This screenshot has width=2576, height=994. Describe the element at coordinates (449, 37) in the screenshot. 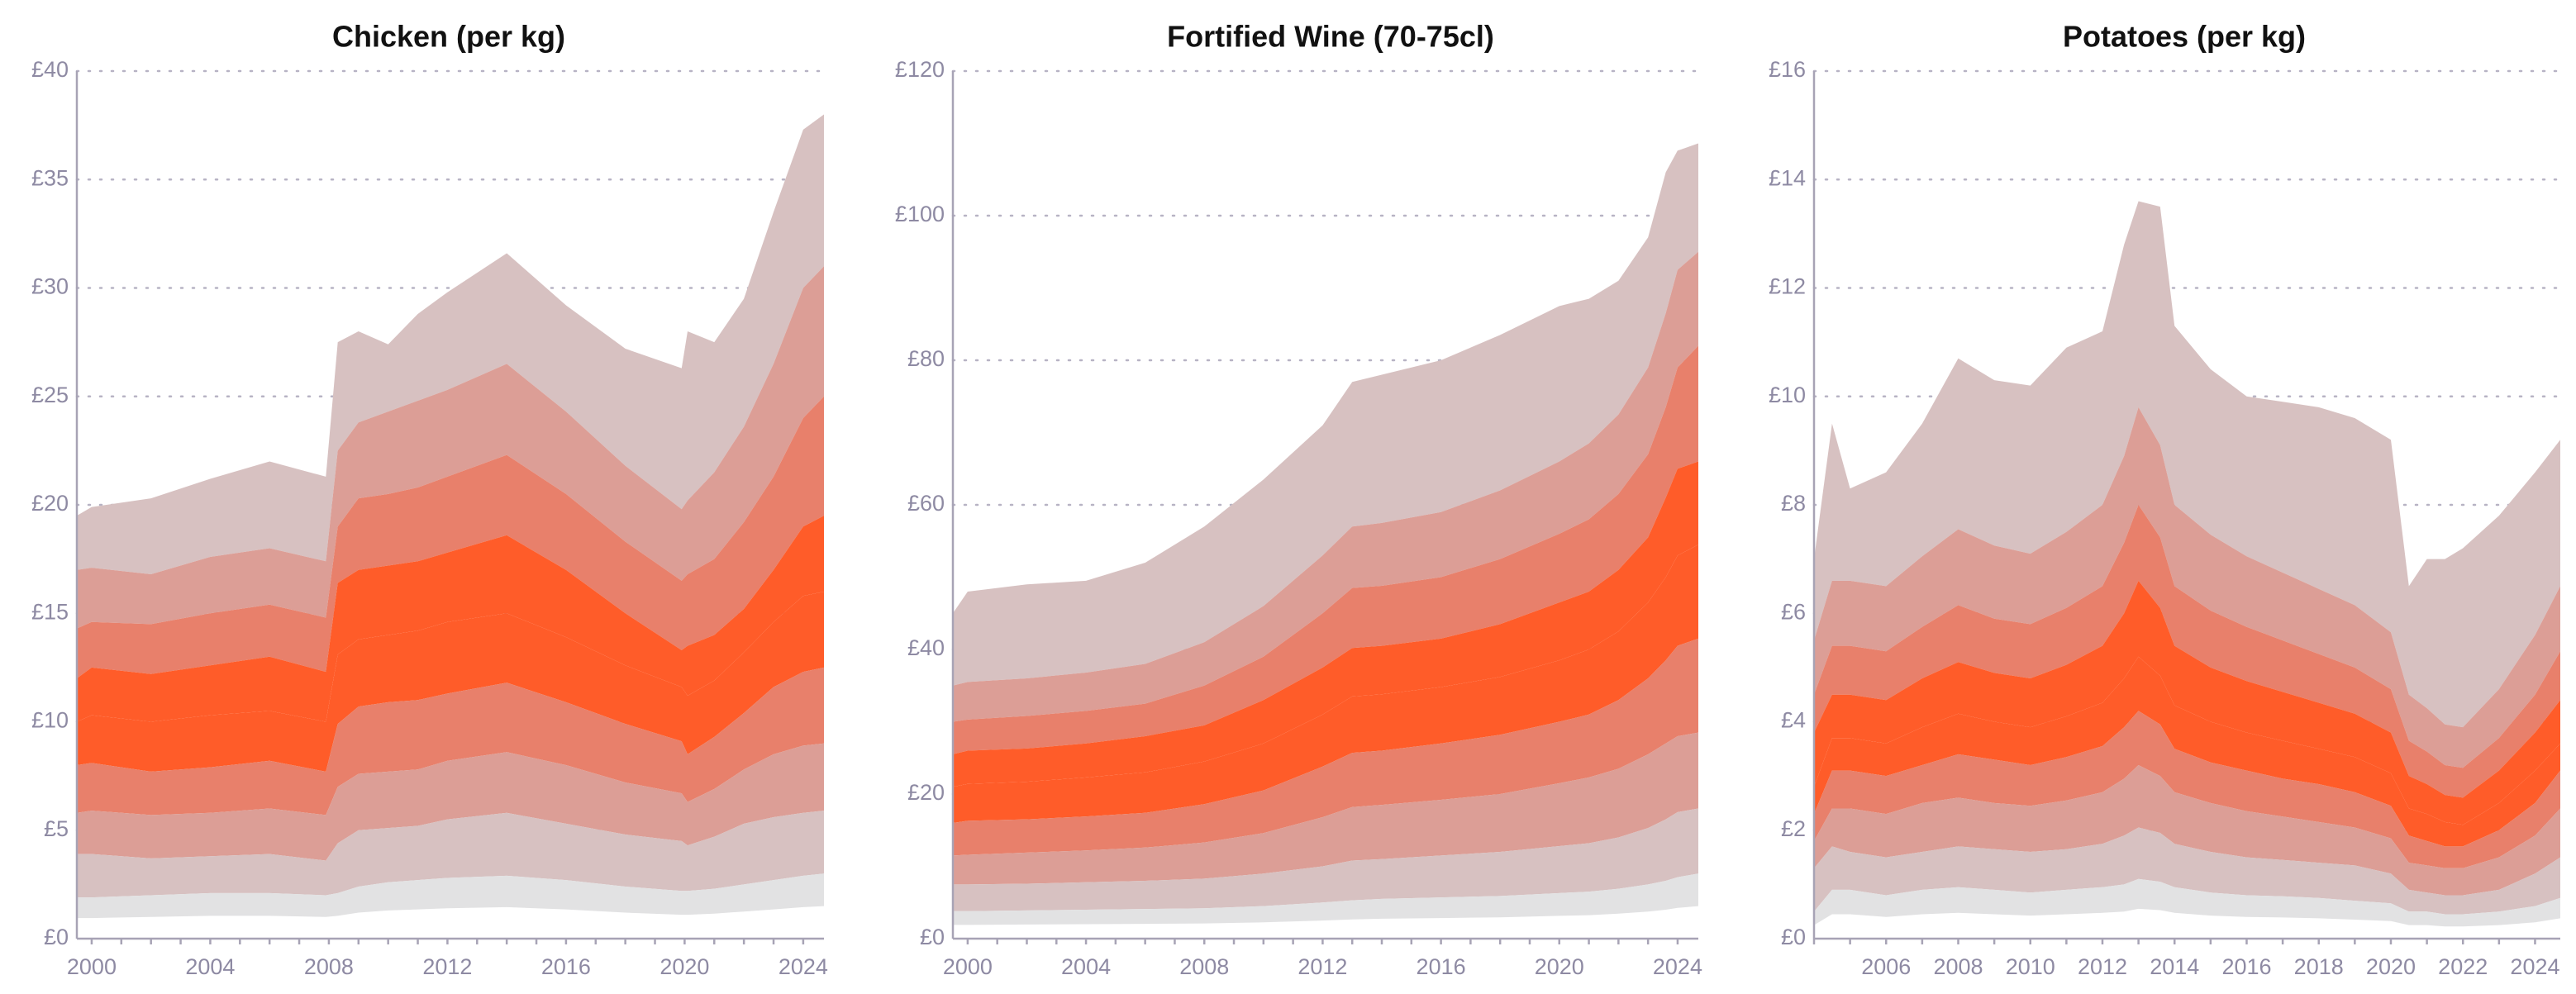

I see `chart-title: Chicken (per kg)` at that location.